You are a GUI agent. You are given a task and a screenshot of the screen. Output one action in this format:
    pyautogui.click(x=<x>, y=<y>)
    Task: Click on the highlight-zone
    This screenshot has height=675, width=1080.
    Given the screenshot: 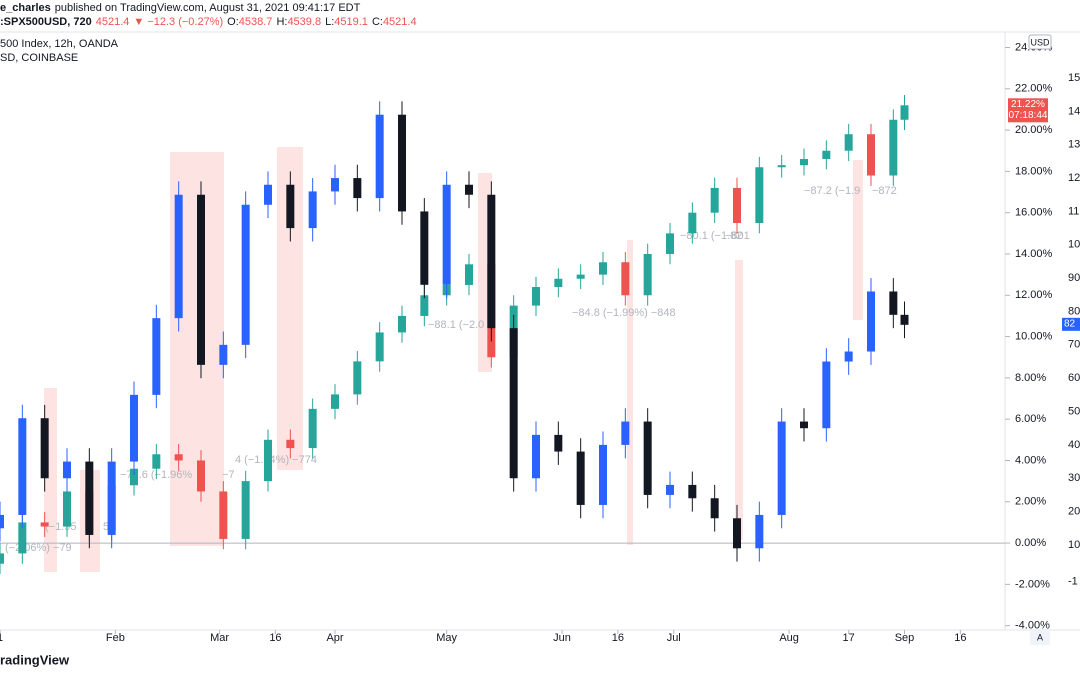 What is the action you would take?
    pyautogui.click(x=739, y=400)
    